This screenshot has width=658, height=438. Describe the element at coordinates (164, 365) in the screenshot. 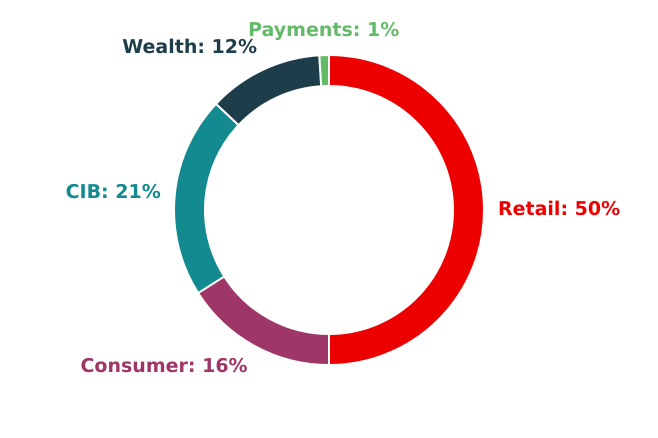

I see `slice-label: Consumer: 16%` at that location.